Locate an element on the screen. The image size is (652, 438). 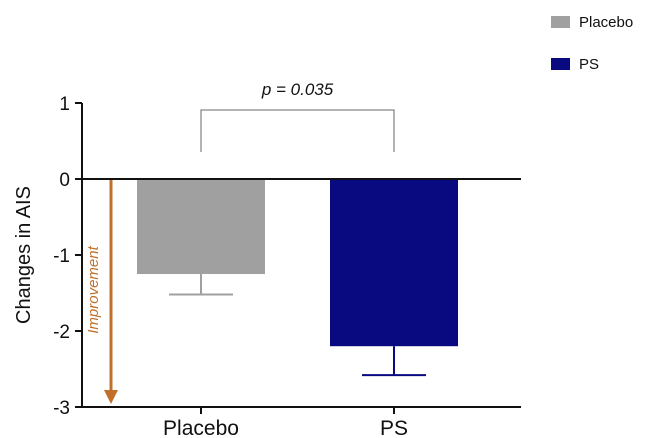
legend-label-placebo: Placebo is located at coordinates (606, 22).